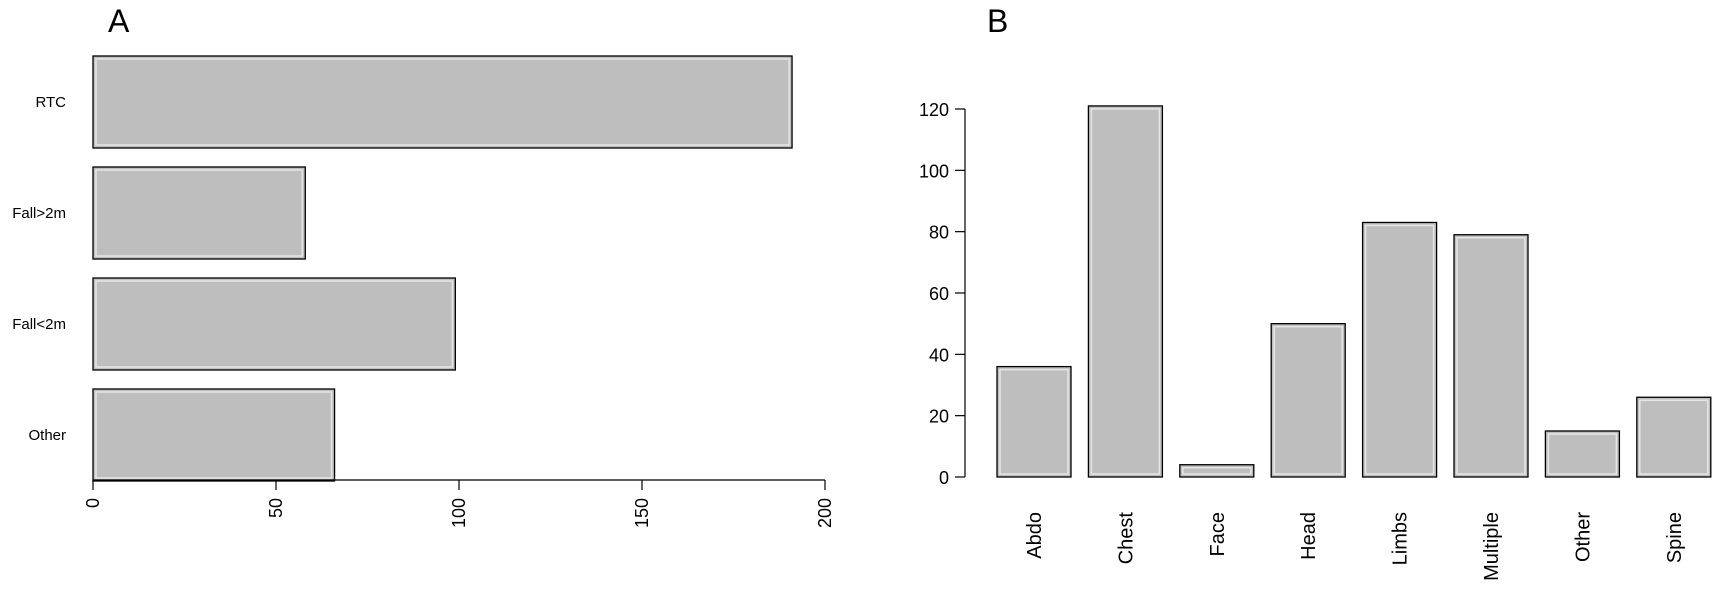 This screenshot has width=1713, height=594. I want to click on y-tick-label: 120, so click(934, 110).